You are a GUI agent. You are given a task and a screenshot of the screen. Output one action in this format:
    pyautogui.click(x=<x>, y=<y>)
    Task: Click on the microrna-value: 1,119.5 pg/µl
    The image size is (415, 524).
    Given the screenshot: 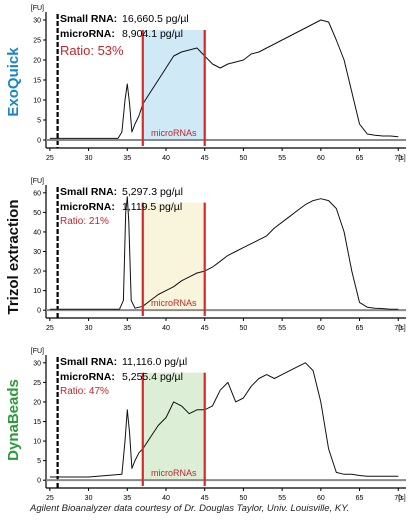 What is the action you would take?
    pyautogui.click(x=152, y=207)
    